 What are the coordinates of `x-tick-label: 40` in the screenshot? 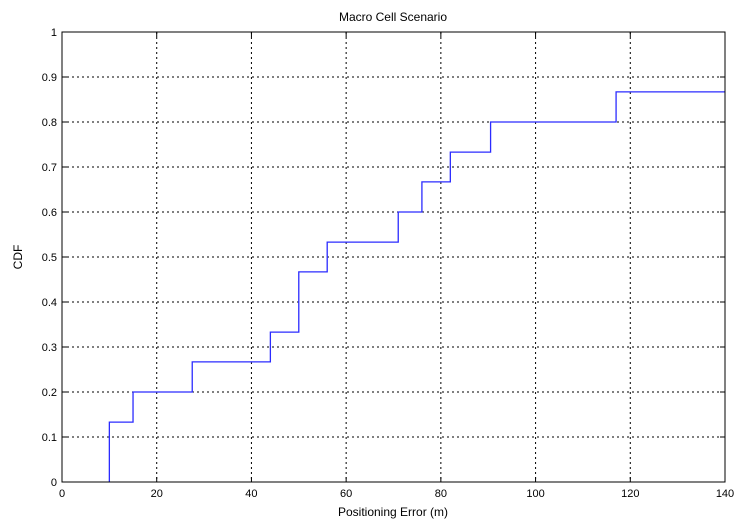 It's located at (251, 494).